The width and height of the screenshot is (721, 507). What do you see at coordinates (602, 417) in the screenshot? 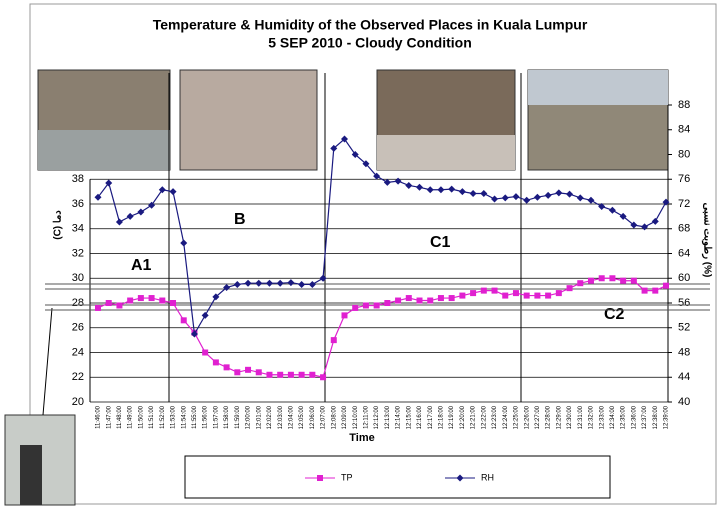
I see `x-tick-label: 12:33:00` at bounding box center [602, 417].